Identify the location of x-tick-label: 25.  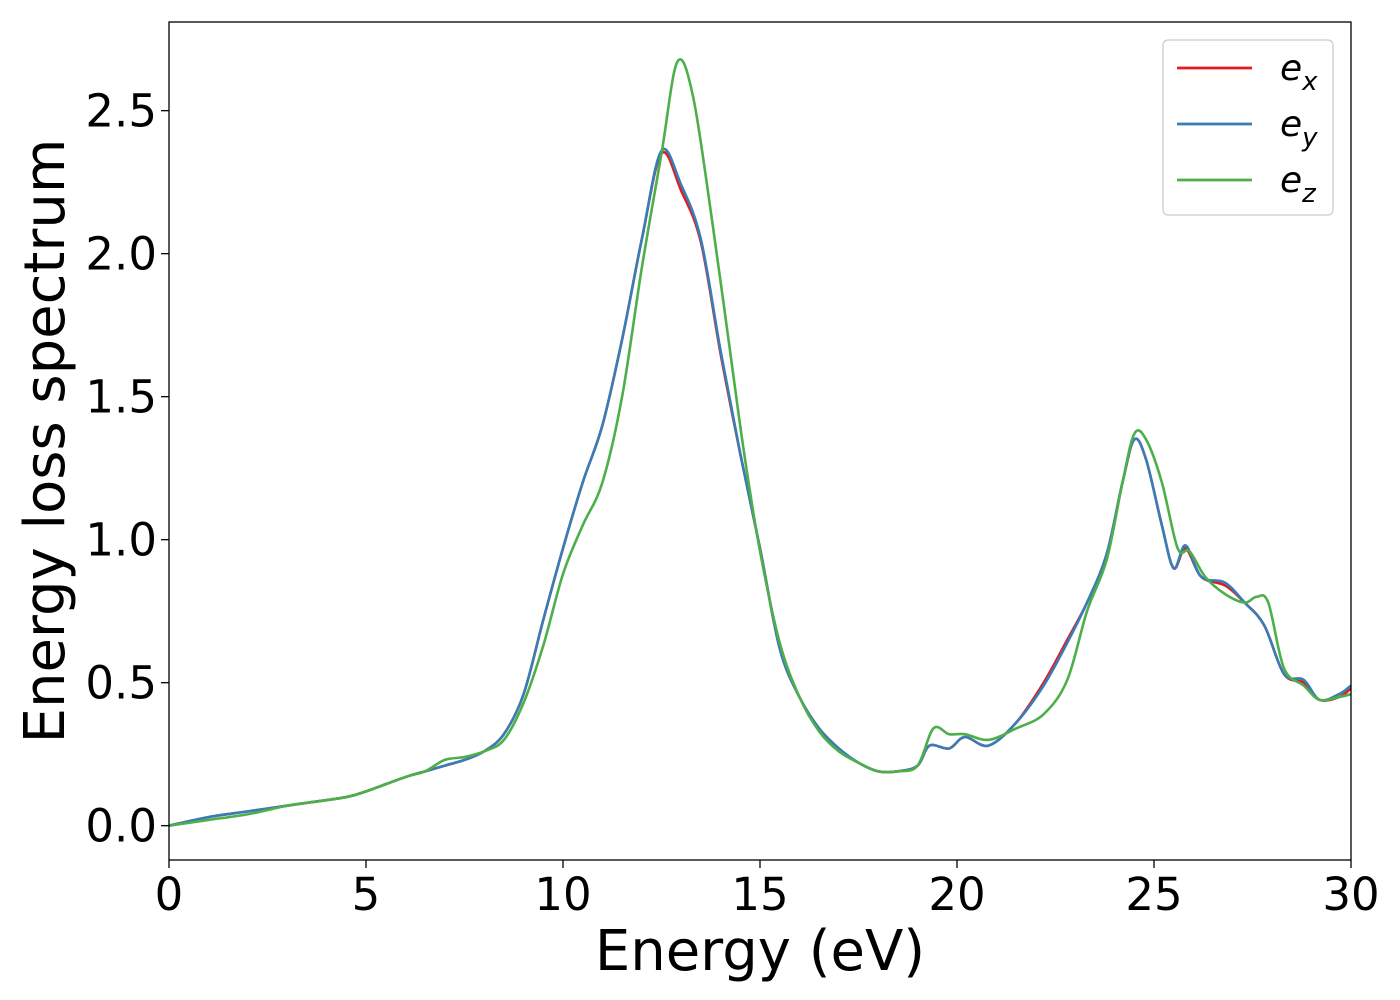
(1153, 894).